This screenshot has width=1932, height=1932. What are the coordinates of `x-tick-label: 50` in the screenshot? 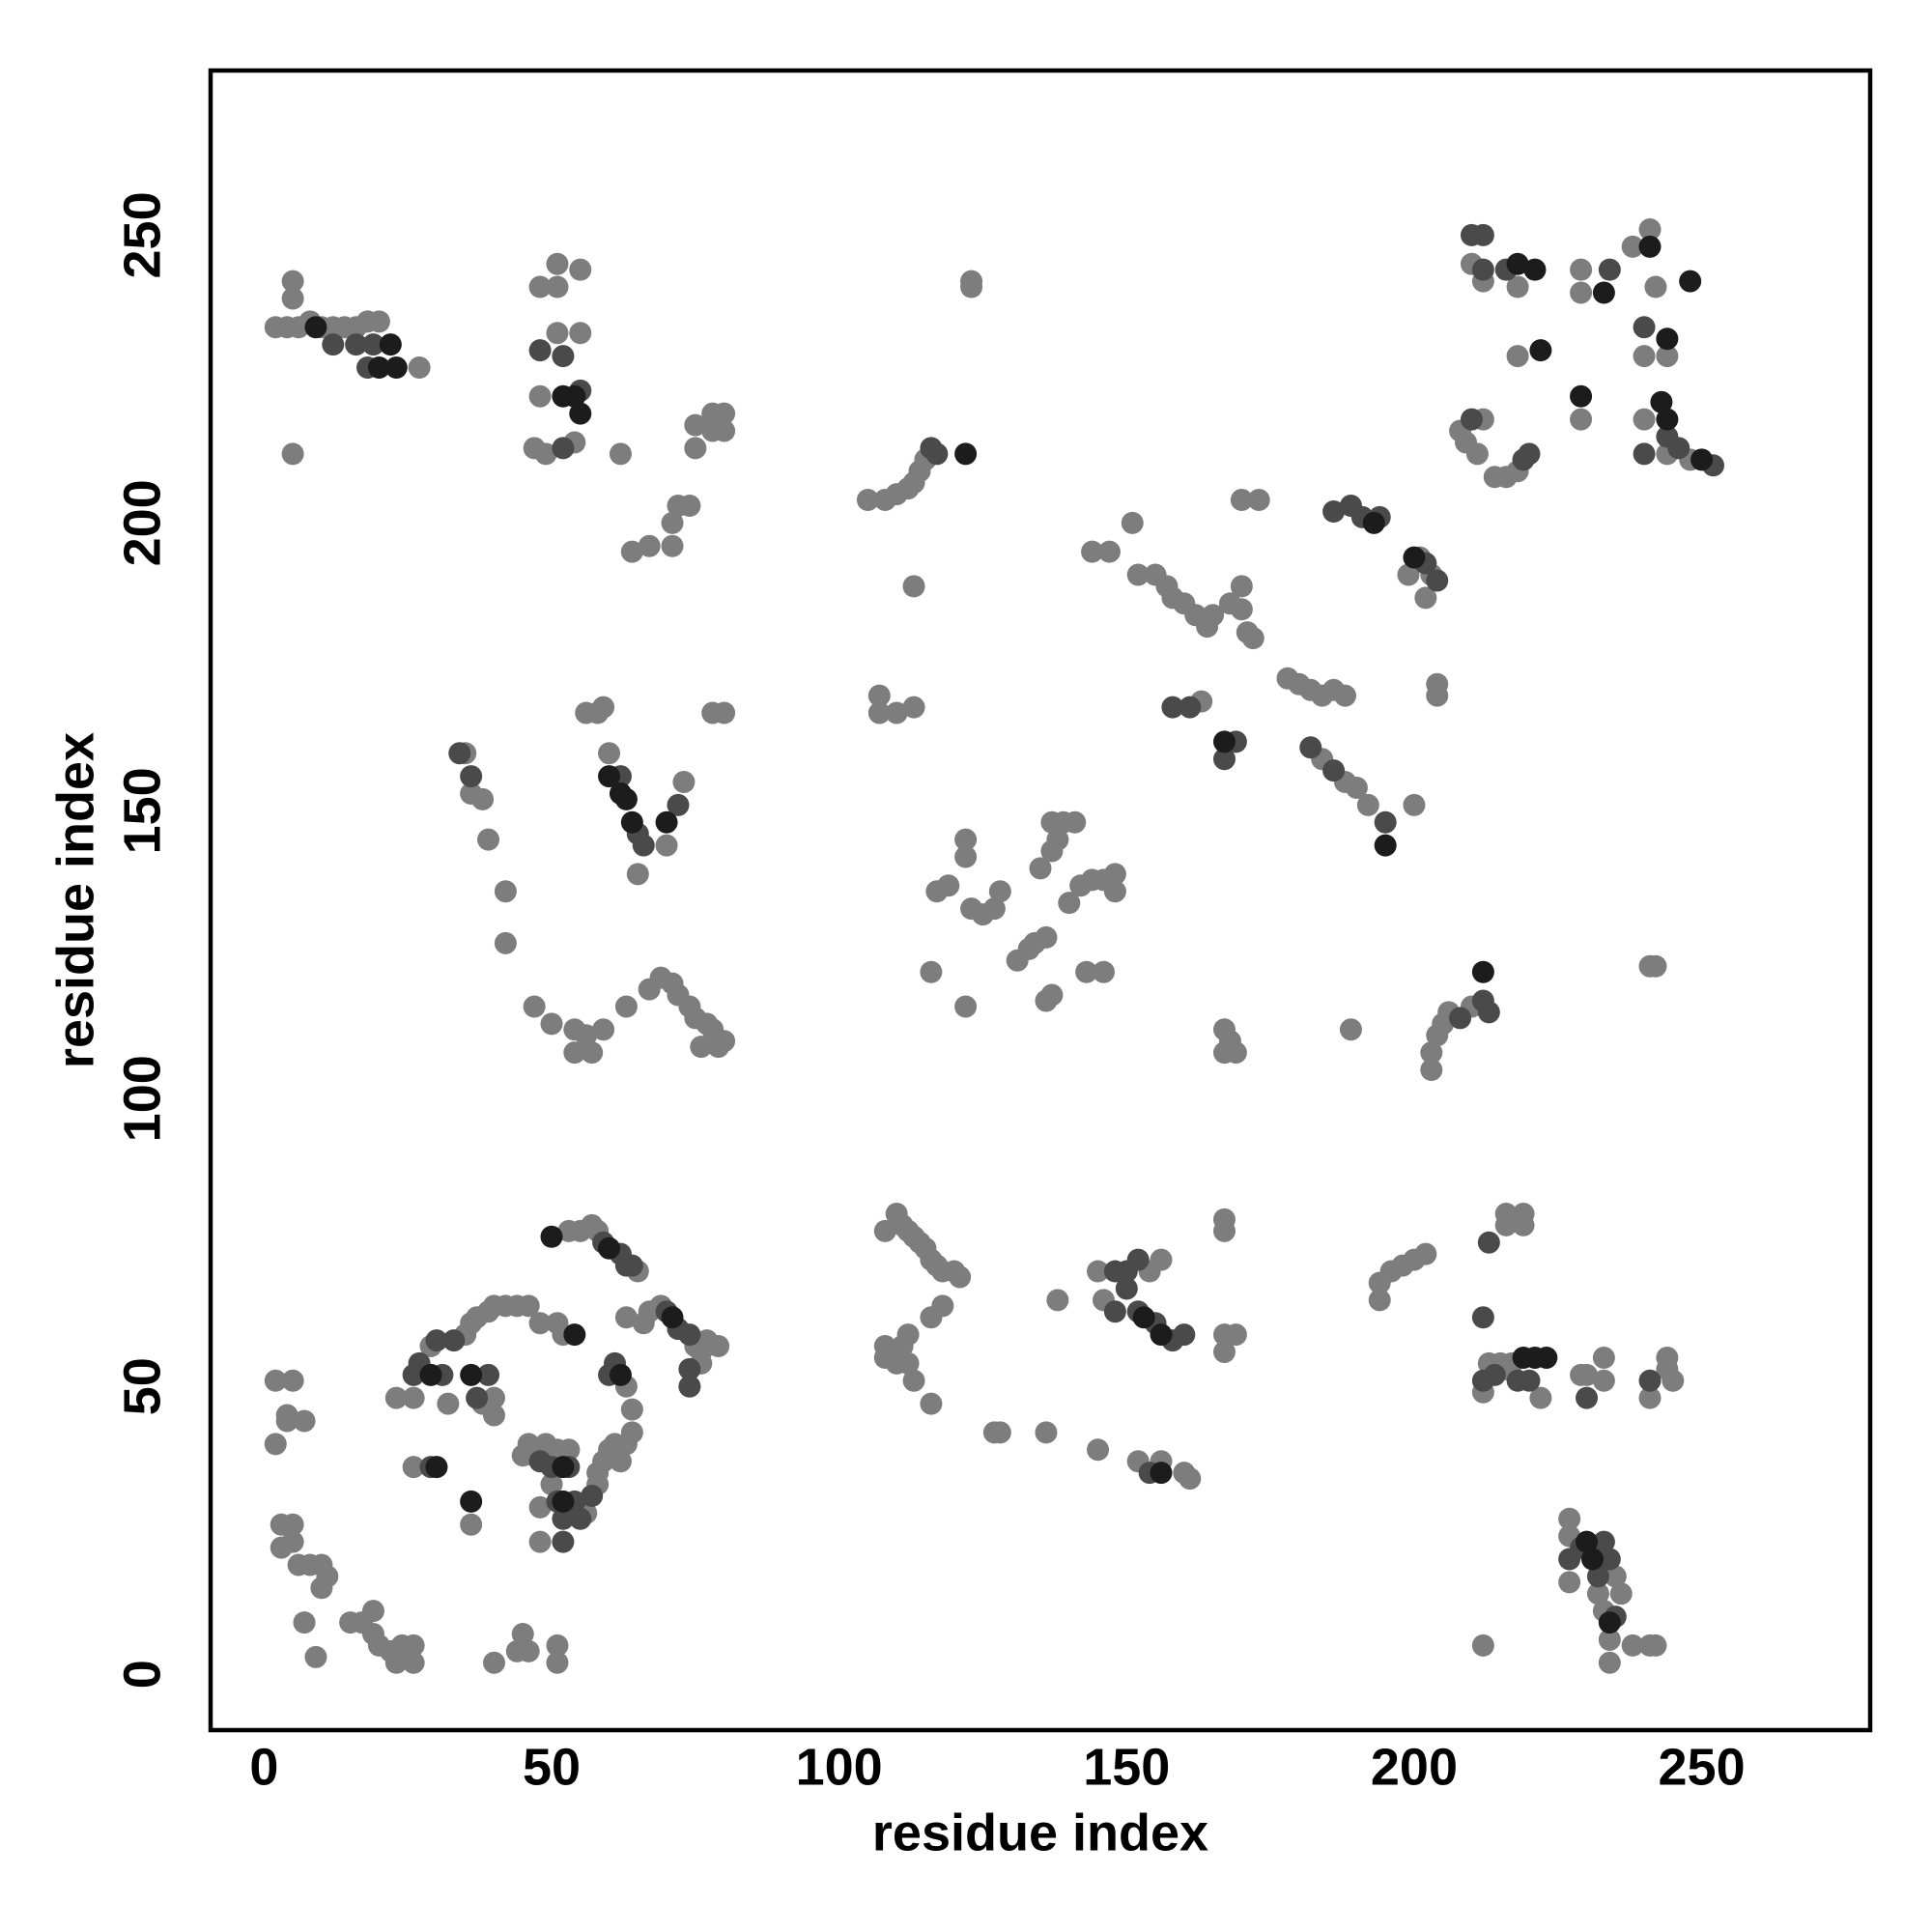 It's located at (552, 1767).